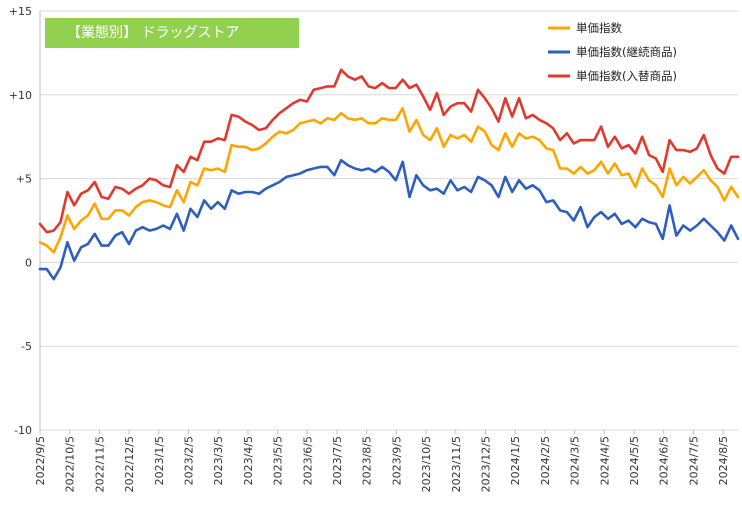 This screenshot has width=742, height=514. Describe the element at coordinates (129, 464) in the screenshot. I see `x-tick-label: 2022/12/5` at that location.